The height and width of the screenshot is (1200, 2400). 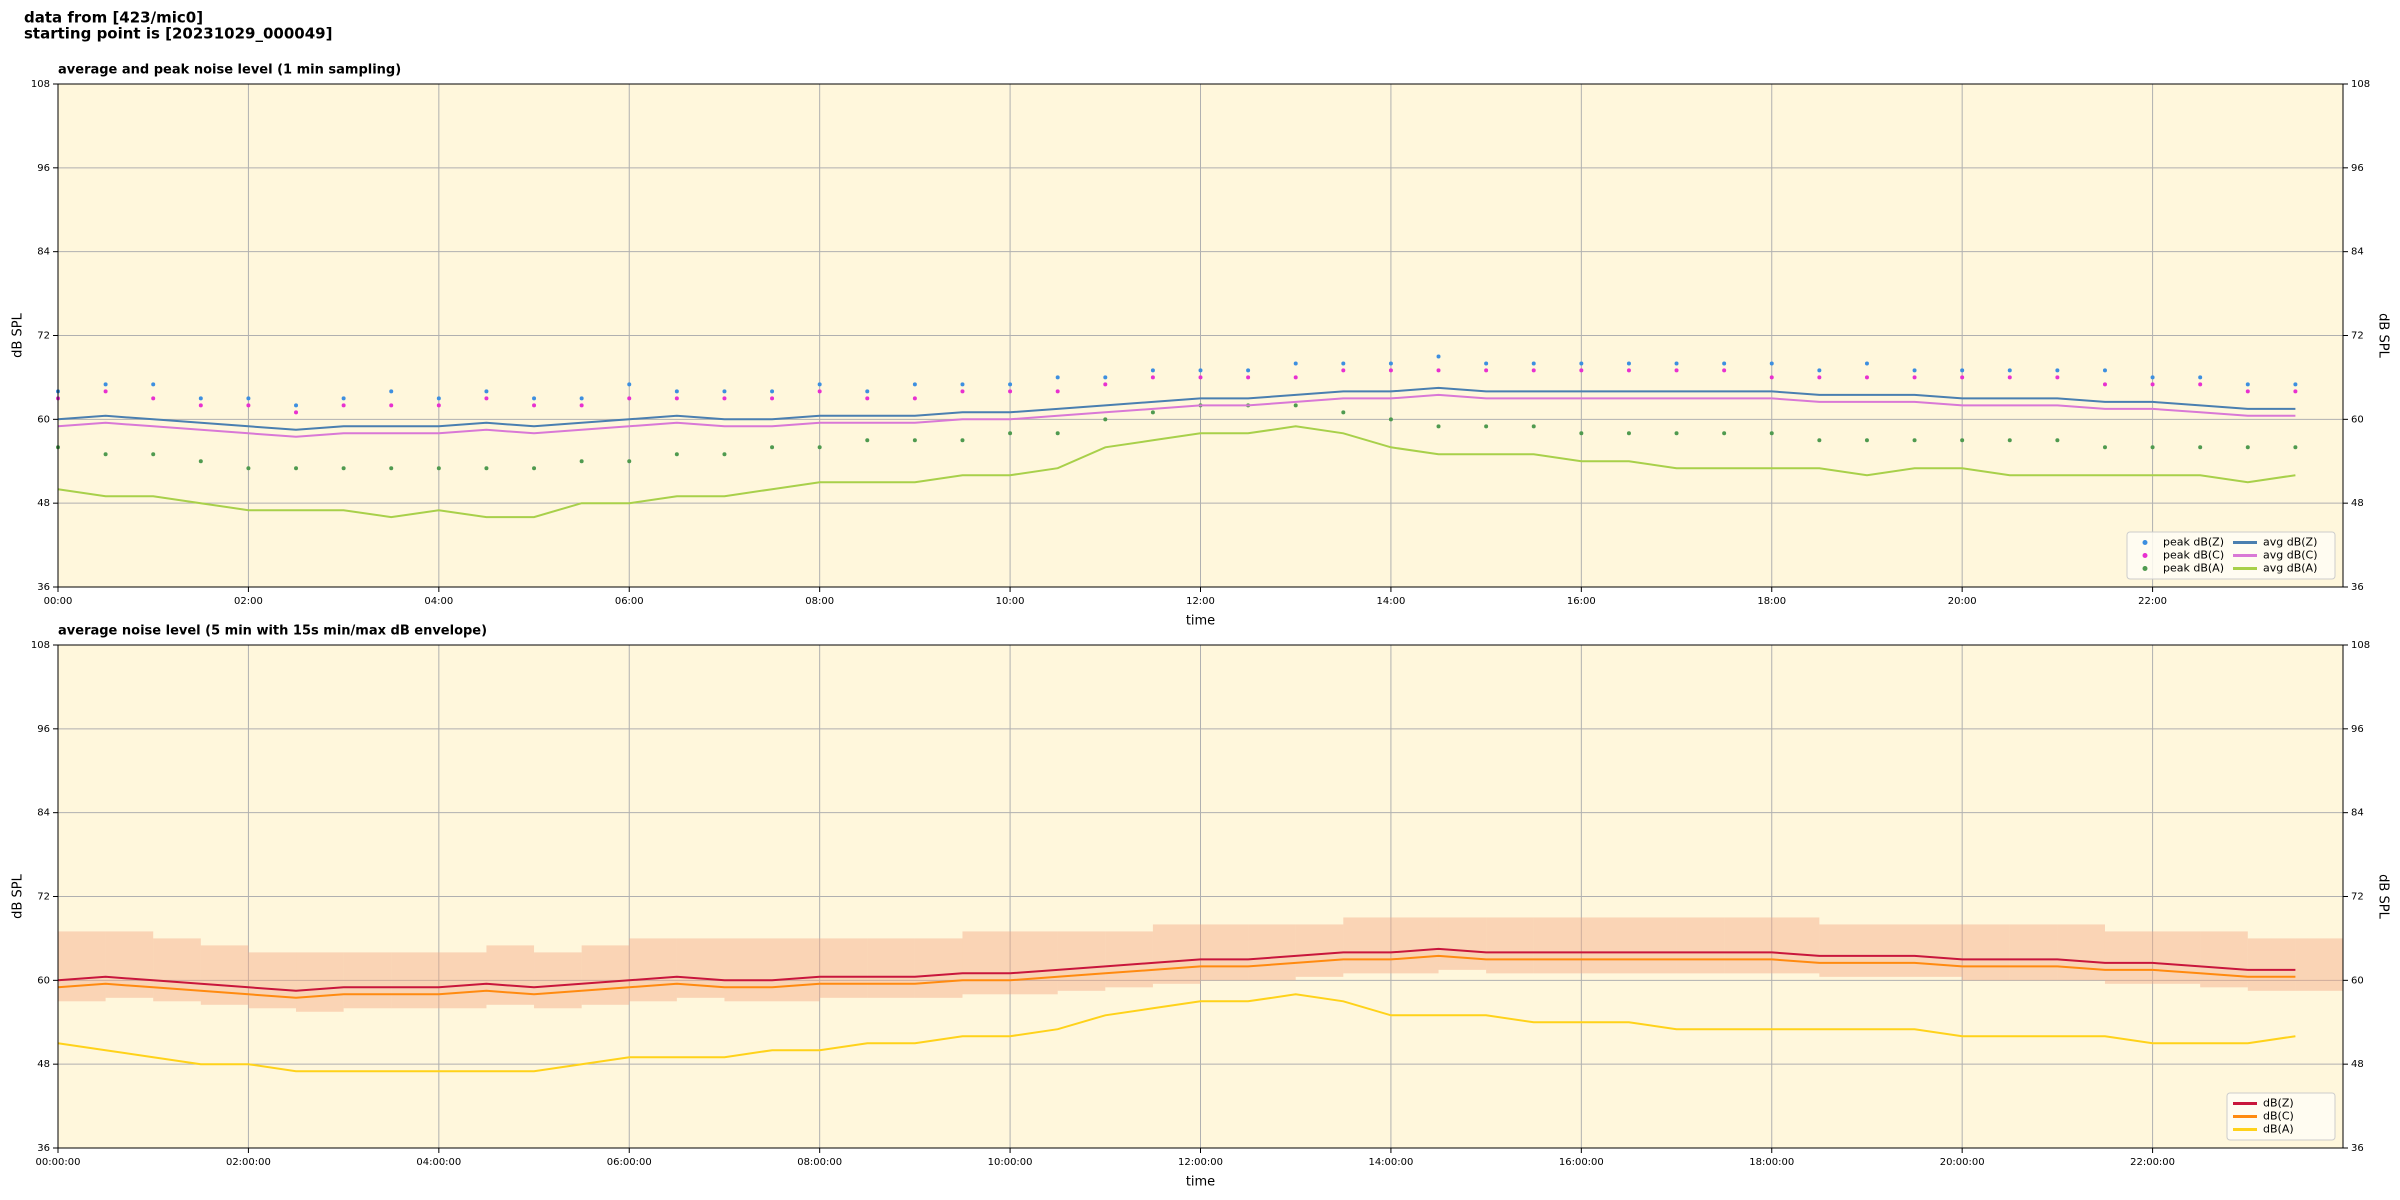 I want to click on y-tick-label: 96, so click(x=43, y=729).